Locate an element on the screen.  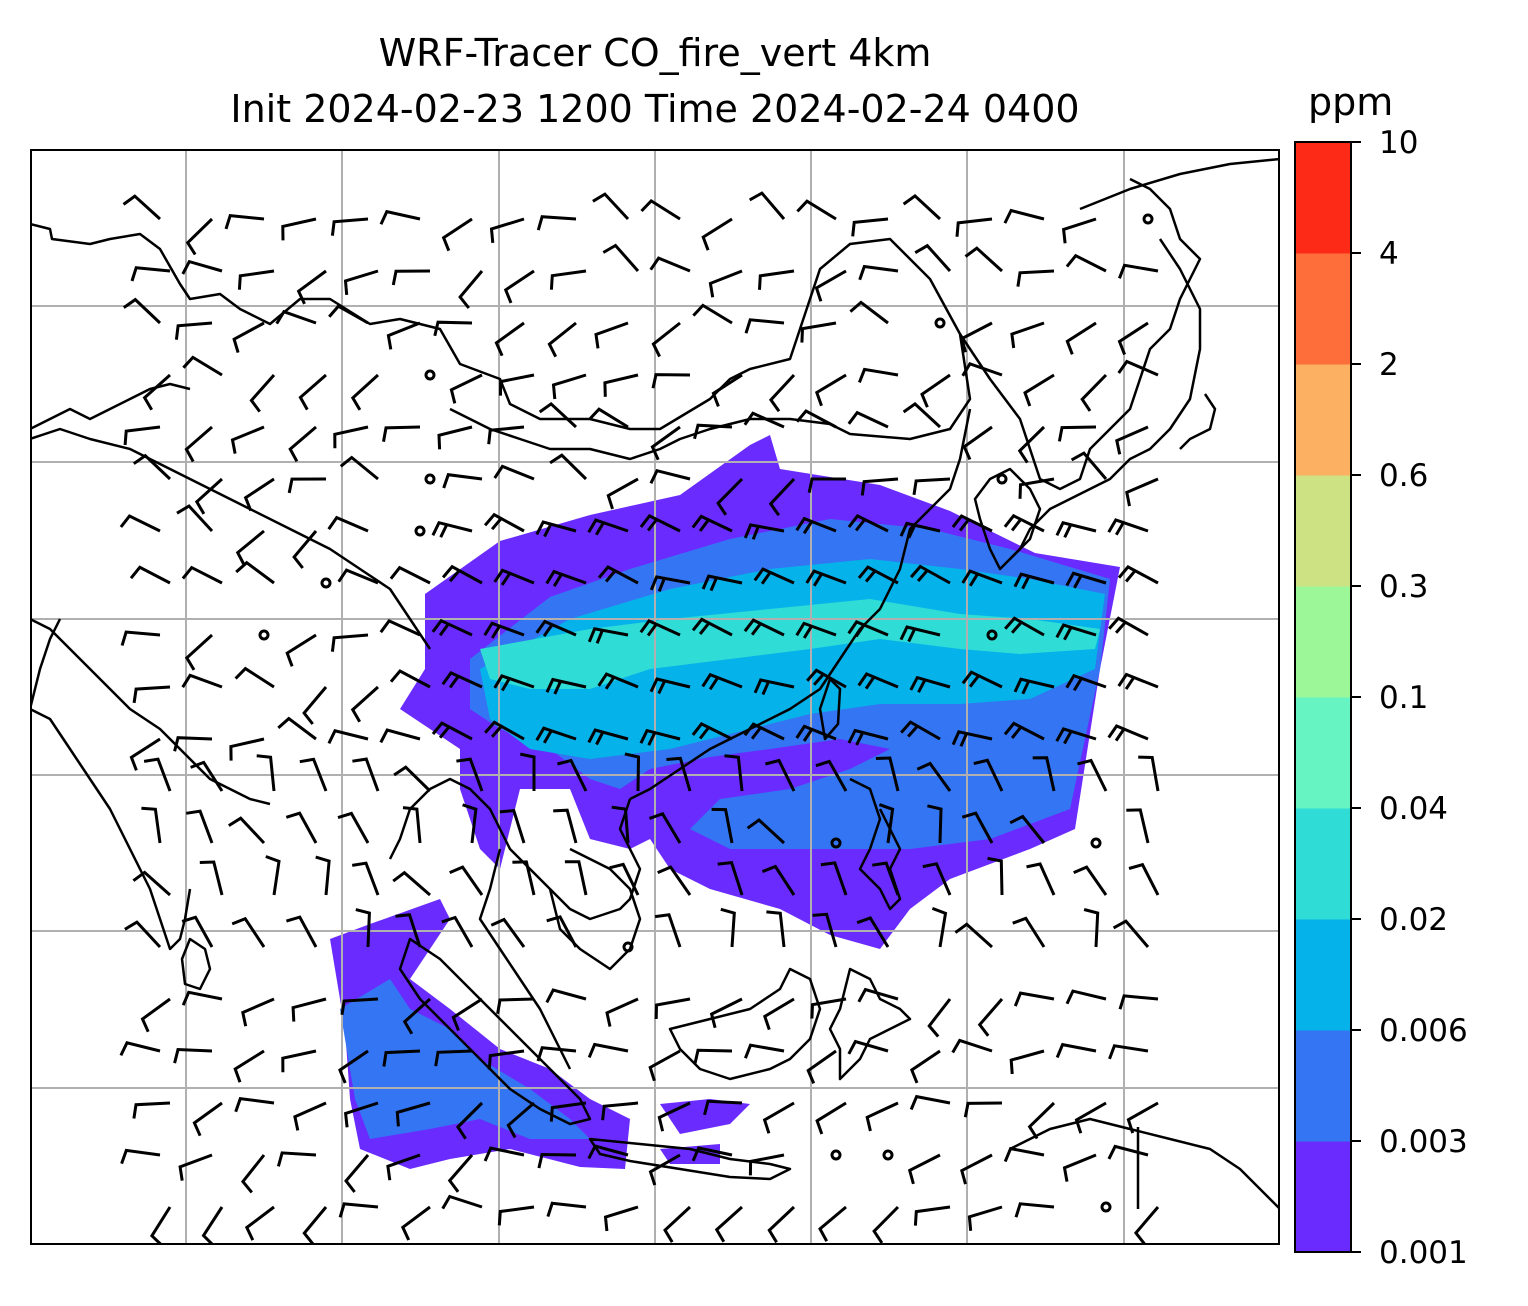
colorbar-tick-label: 0.003 is located at coordinates (1423, 1142).